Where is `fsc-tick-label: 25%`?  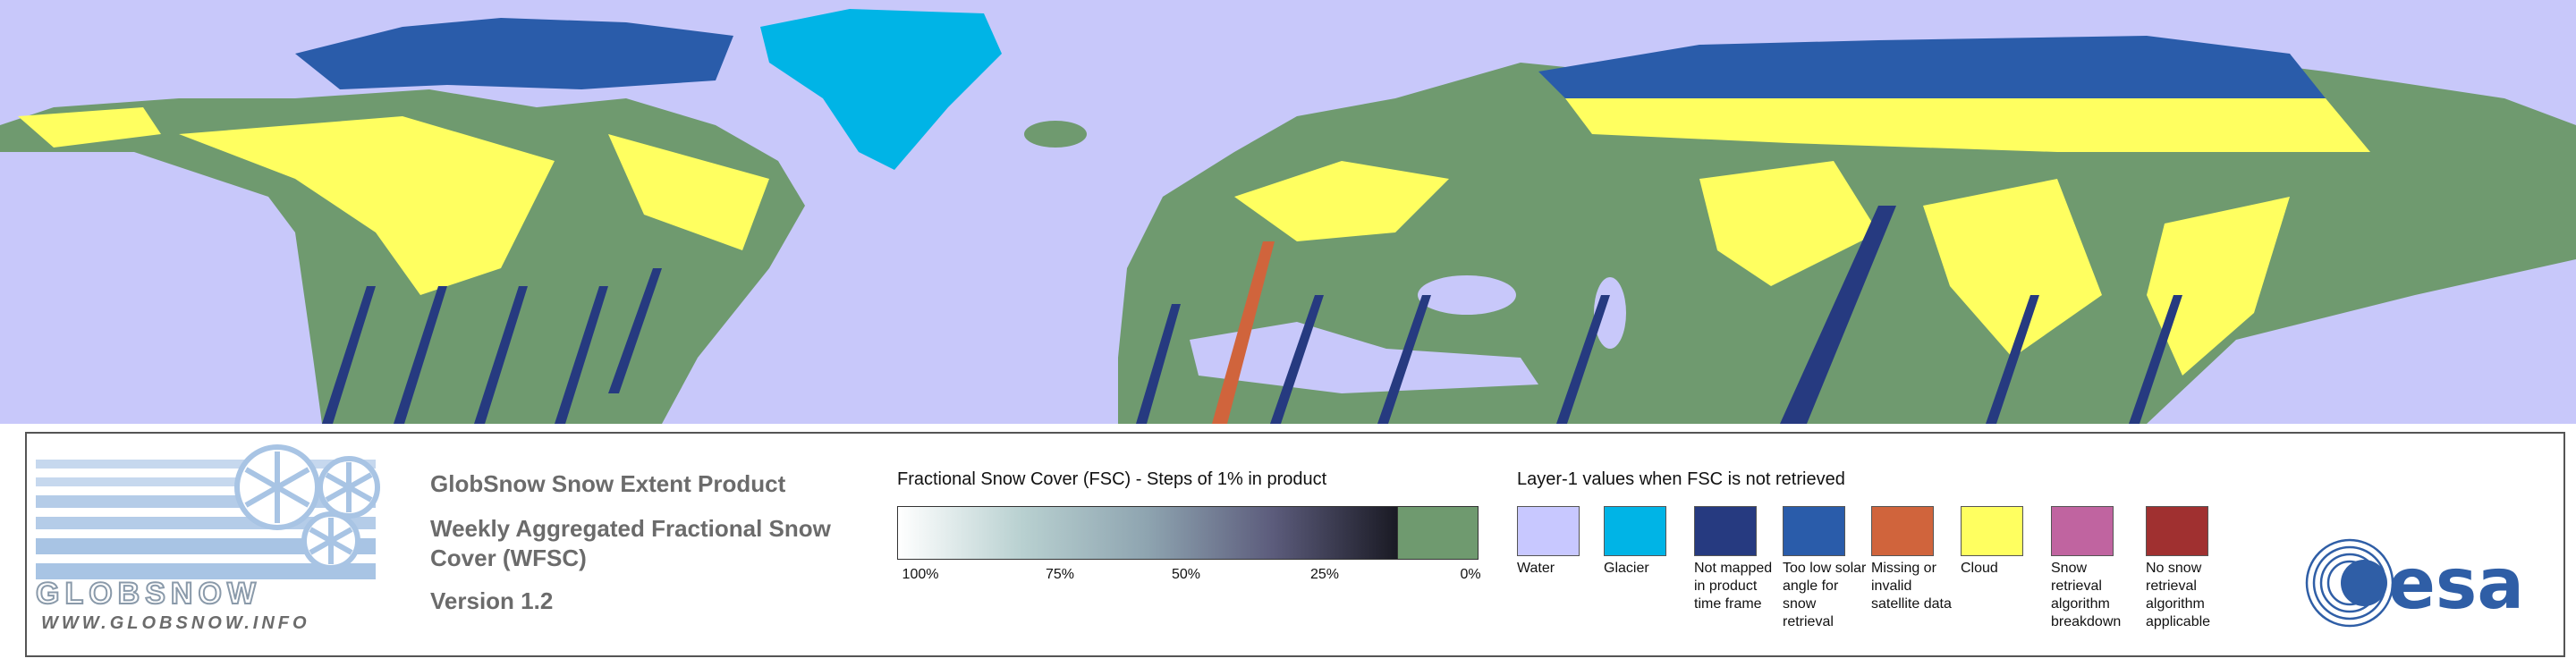 fsc-tick-label: 25% is located at coordinates (1324, 574).